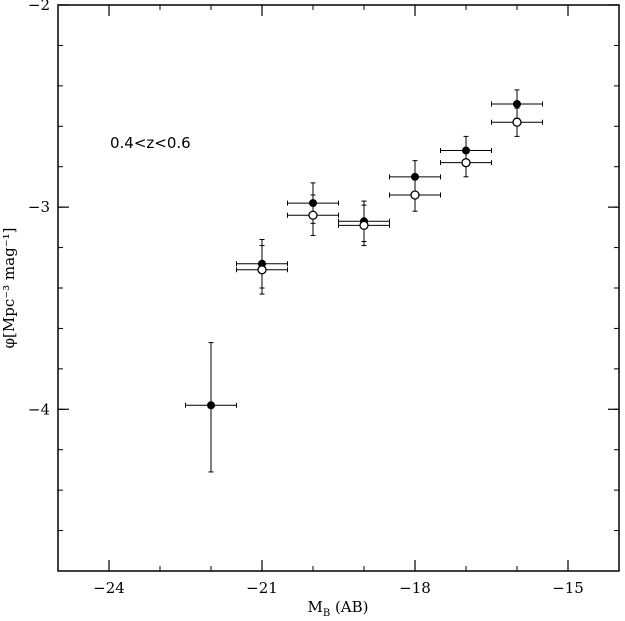  I want to click on annotation-label: 0.4<z<0.6, so click(150, 143).